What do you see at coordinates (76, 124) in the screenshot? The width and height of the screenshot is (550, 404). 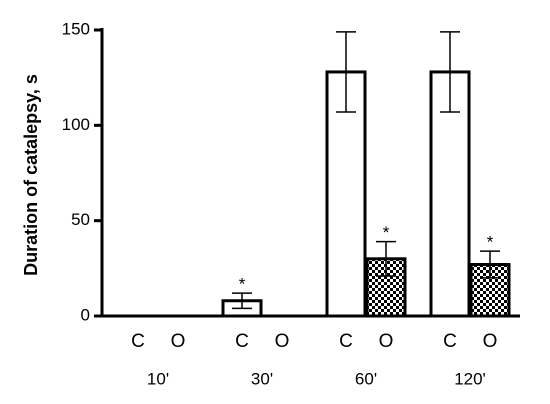 I see `y-tick-label: 100` at bounding box center [76, 124].